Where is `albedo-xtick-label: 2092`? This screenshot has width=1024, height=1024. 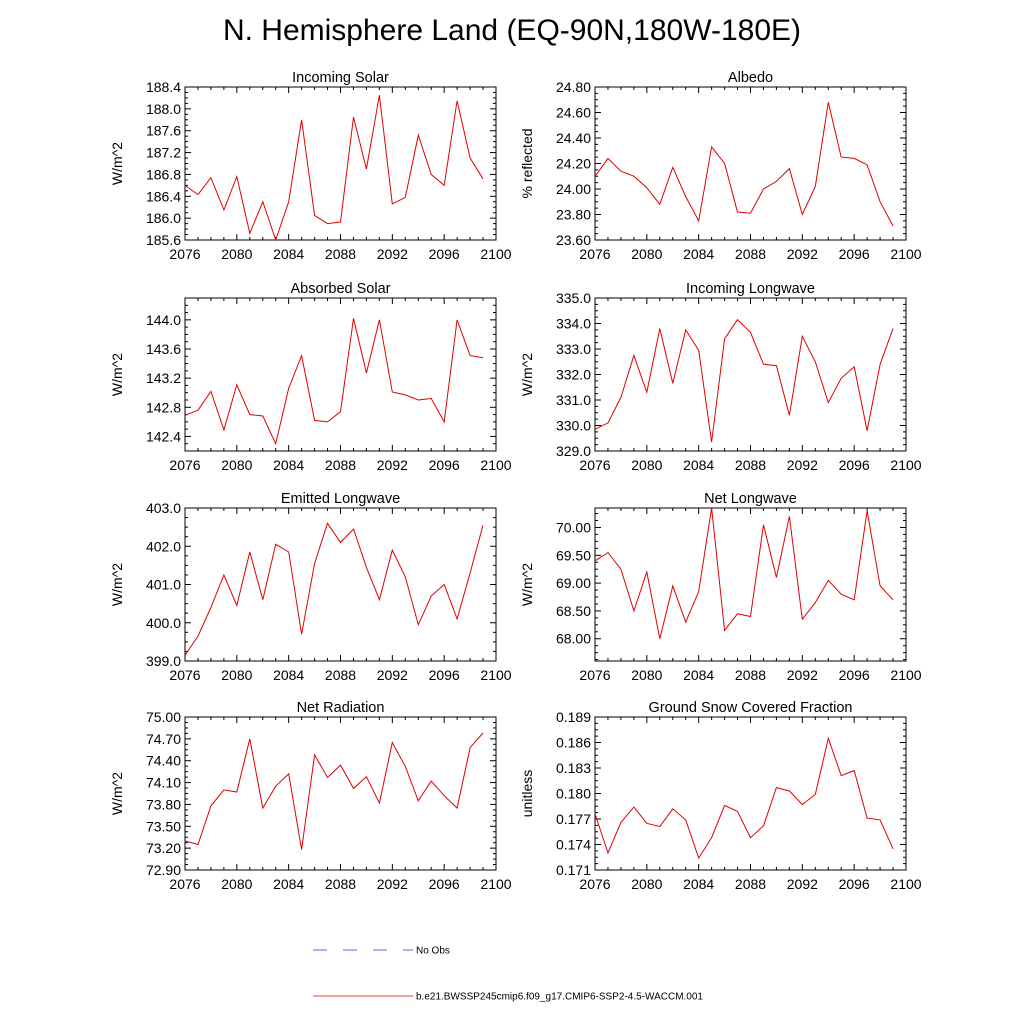
albedo-xtick-label: 2092 is located at coordinates (802, 254).